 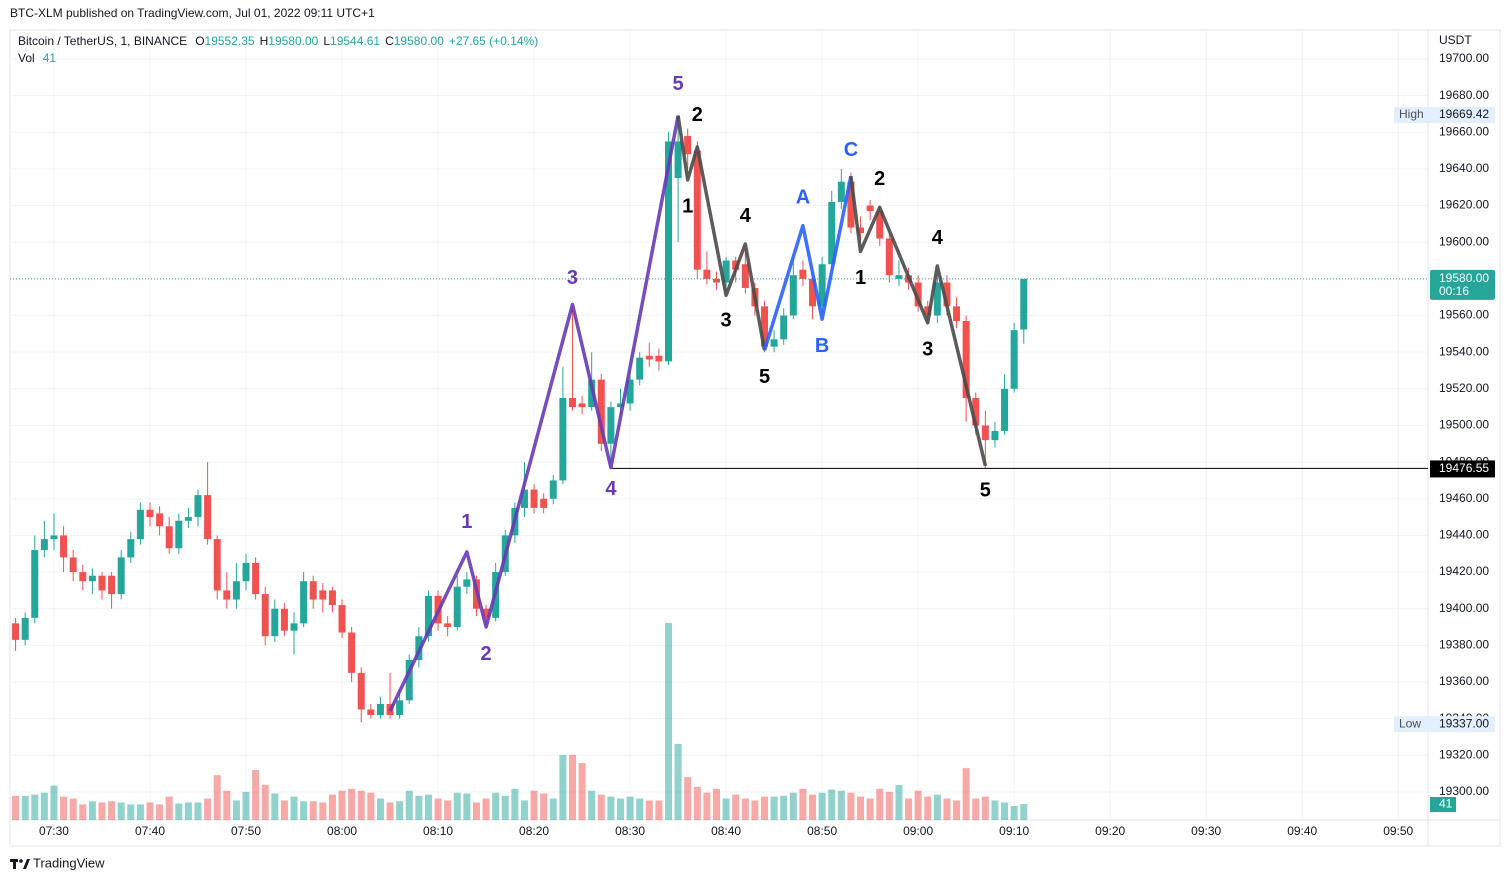 I want to click on y-tick-label: 19360.00, so click(x=1464, y=681).